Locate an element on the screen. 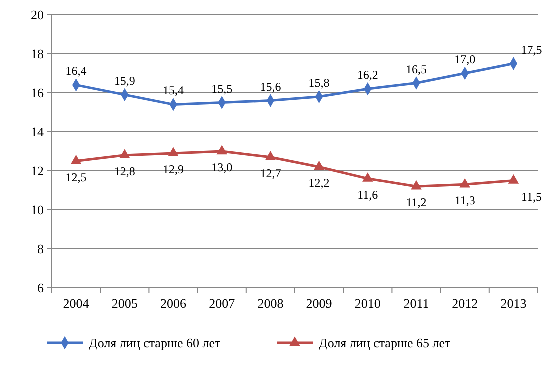 This screenshot has width=554, height=367. data-label: 12,2 is located at coordinates (319, 183).